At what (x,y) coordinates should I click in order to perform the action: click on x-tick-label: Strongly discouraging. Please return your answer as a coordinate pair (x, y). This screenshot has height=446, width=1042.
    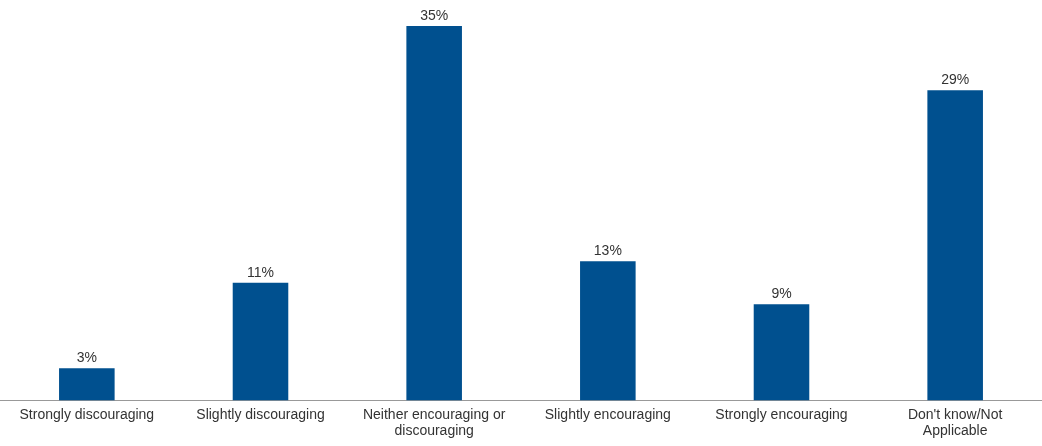
    Looking at the image, I should click on (87, 413).